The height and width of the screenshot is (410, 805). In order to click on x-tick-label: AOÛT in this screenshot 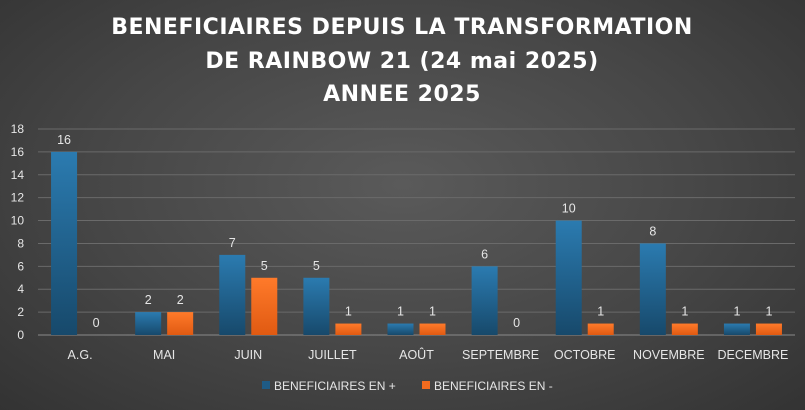, I will do `click(416, 354)`.